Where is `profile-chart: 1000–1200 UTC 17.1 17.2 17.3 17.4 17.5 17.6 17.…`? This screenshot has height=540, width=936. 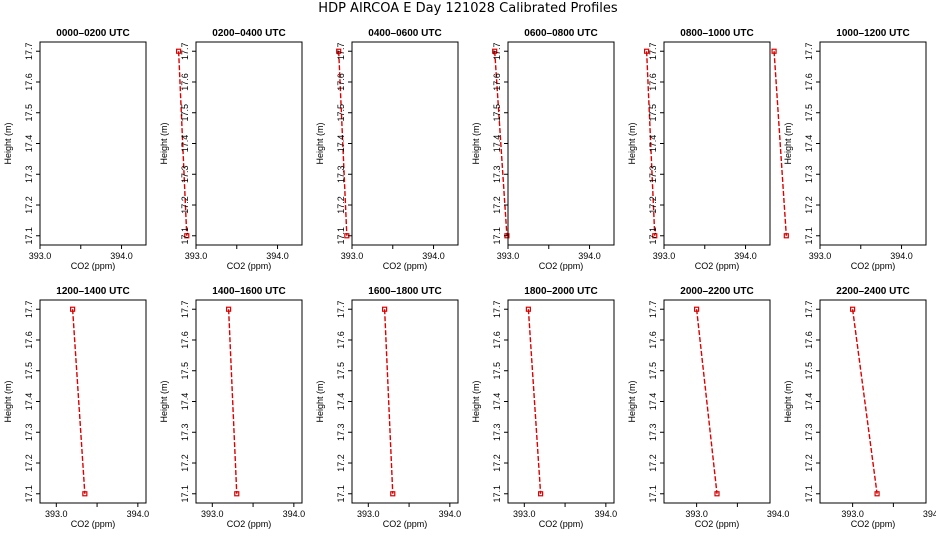
profile-chart: 1000–1200 UTC 17.1 17.2 17.3 17.4 17.5 17.6 17.… is located at coordinates (855, 149).